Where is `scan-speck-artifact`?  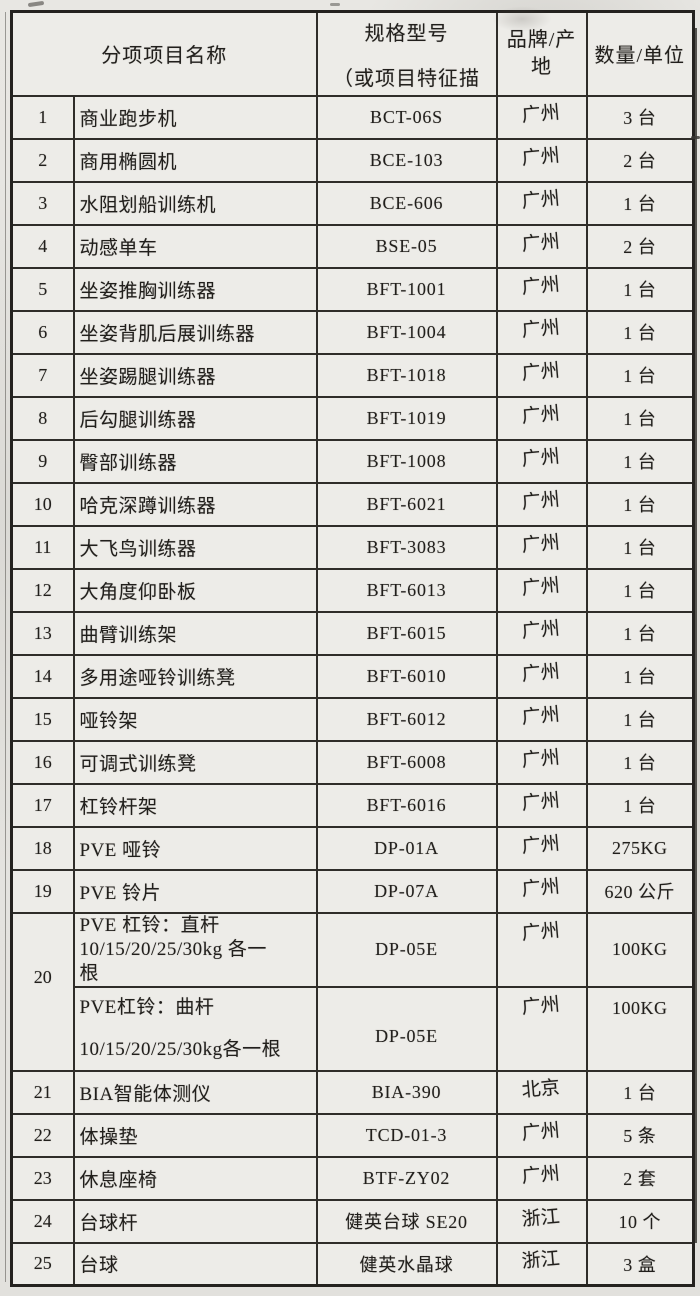 scan-speck-artifact is located at coordinates (335, 4).